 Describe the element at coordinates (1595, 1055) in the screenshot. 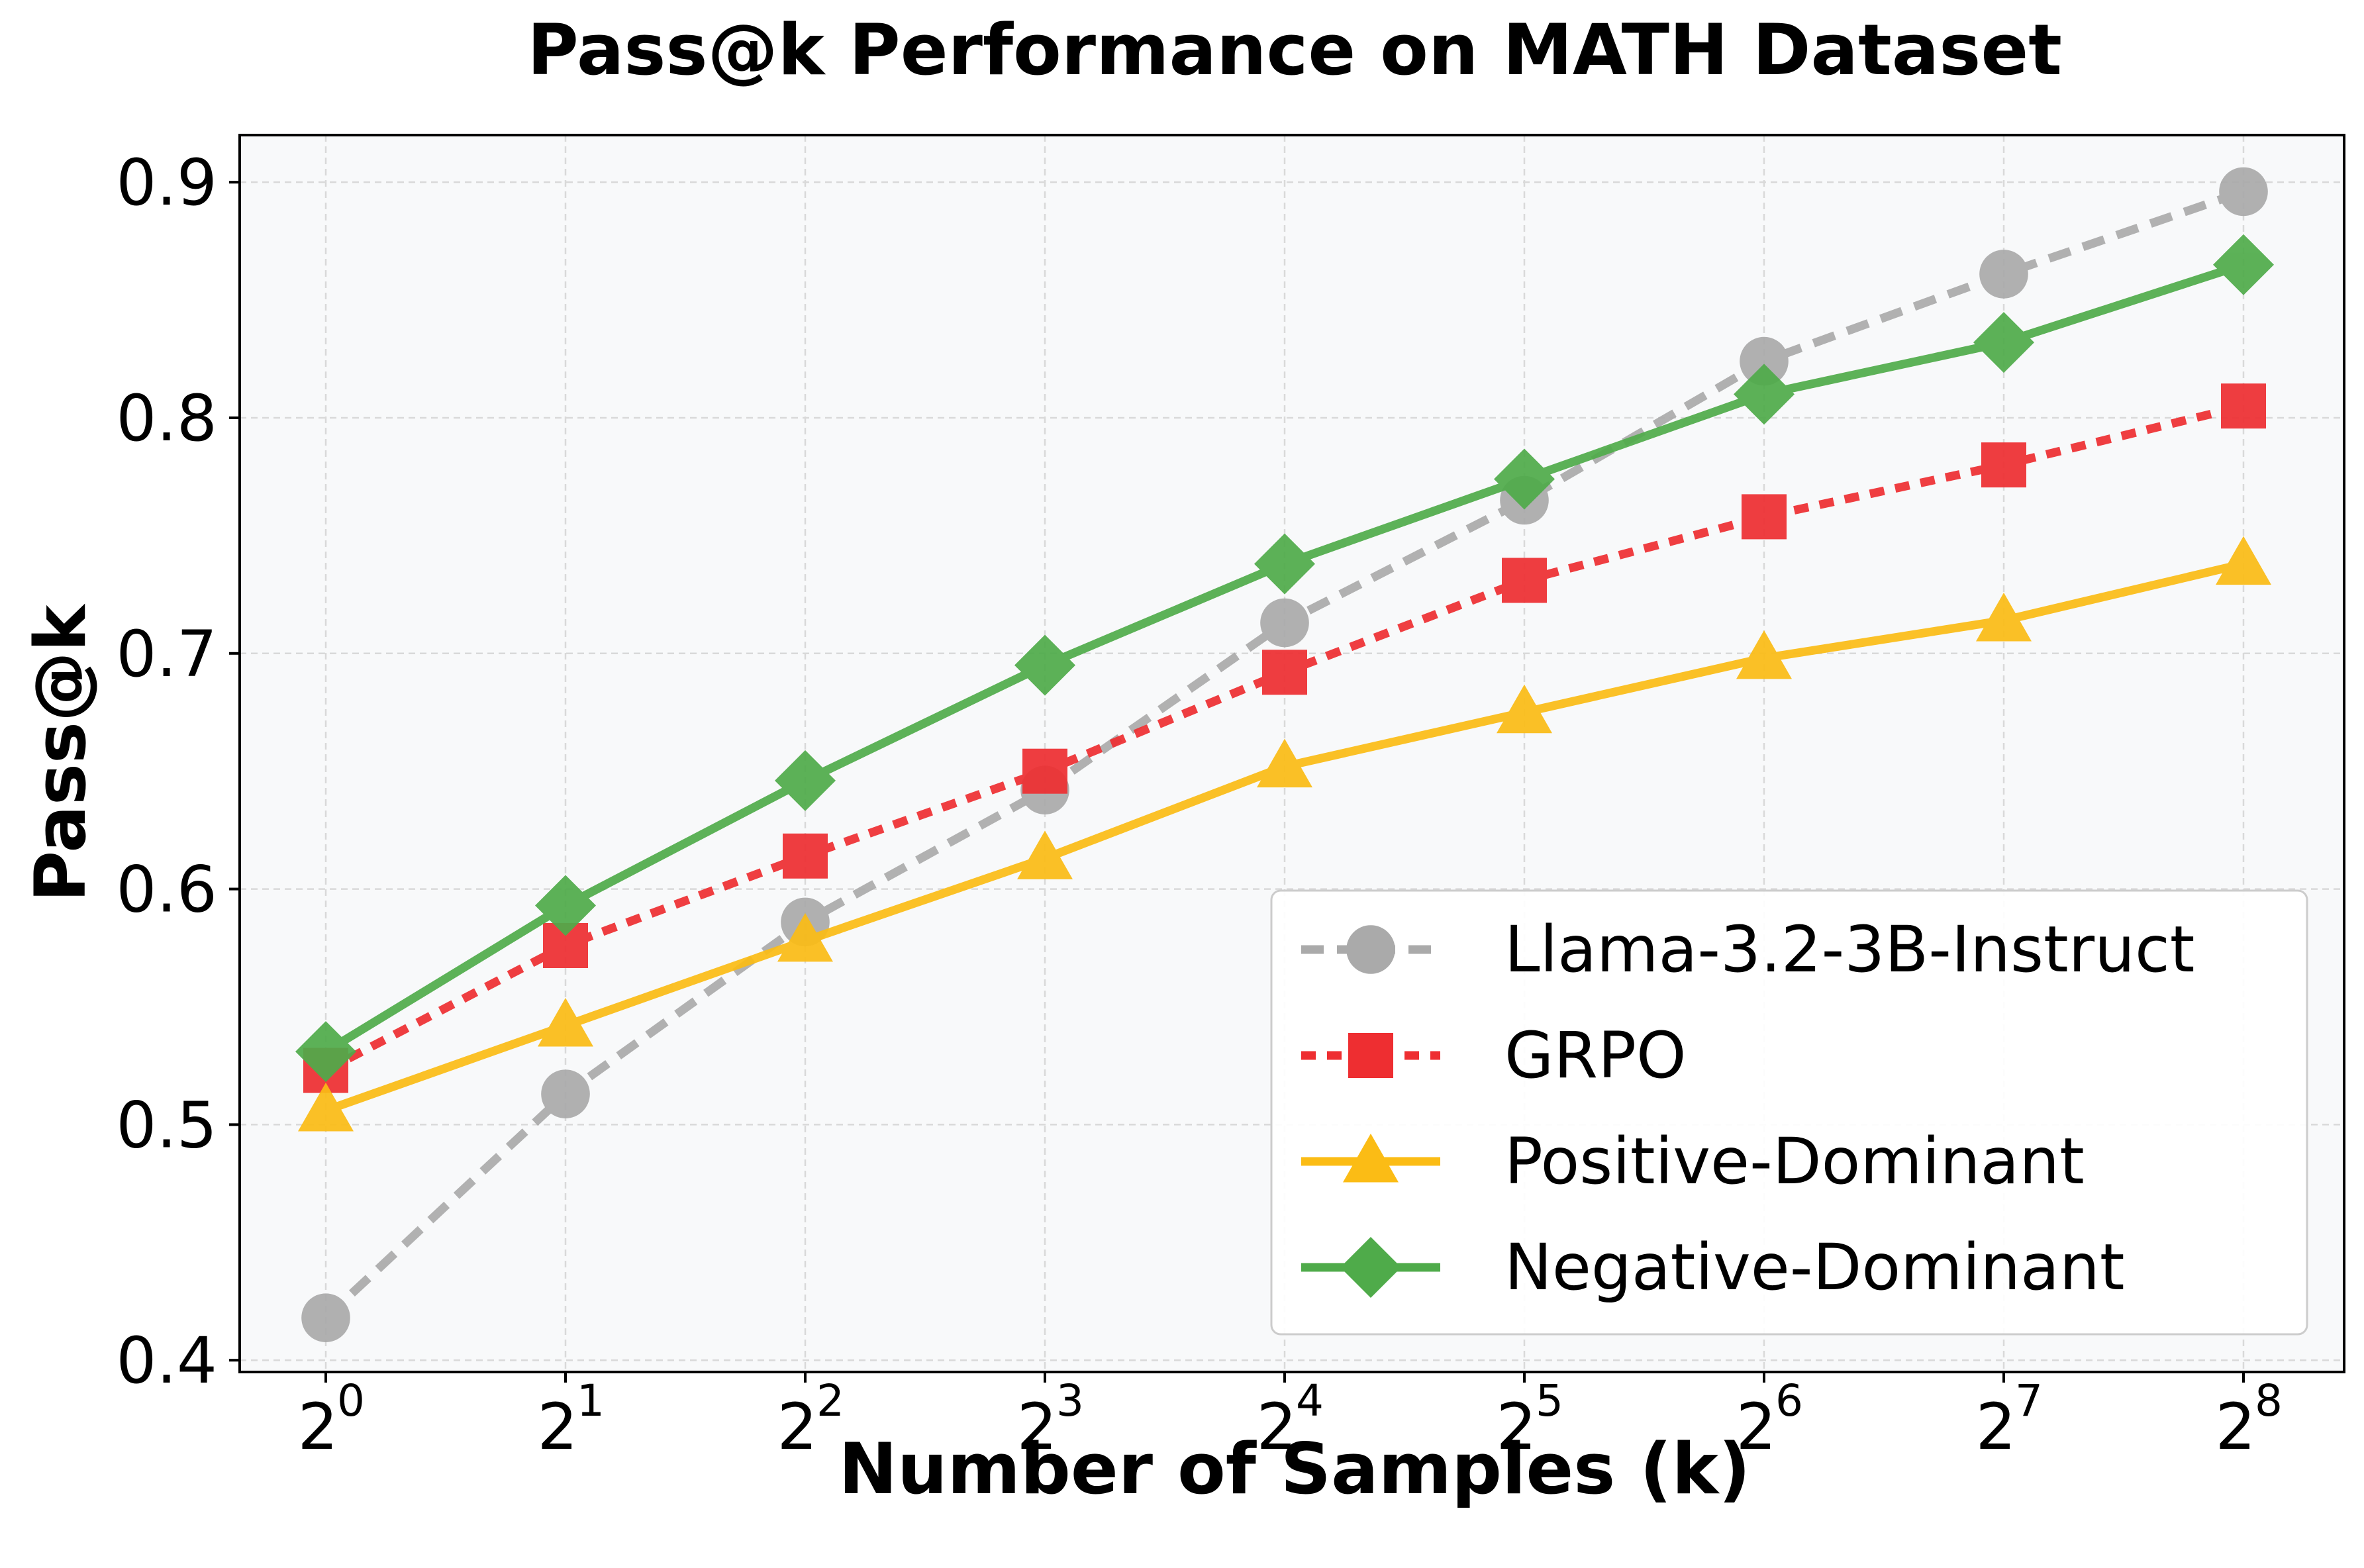

I see `legend-label: GRPO` at that location.